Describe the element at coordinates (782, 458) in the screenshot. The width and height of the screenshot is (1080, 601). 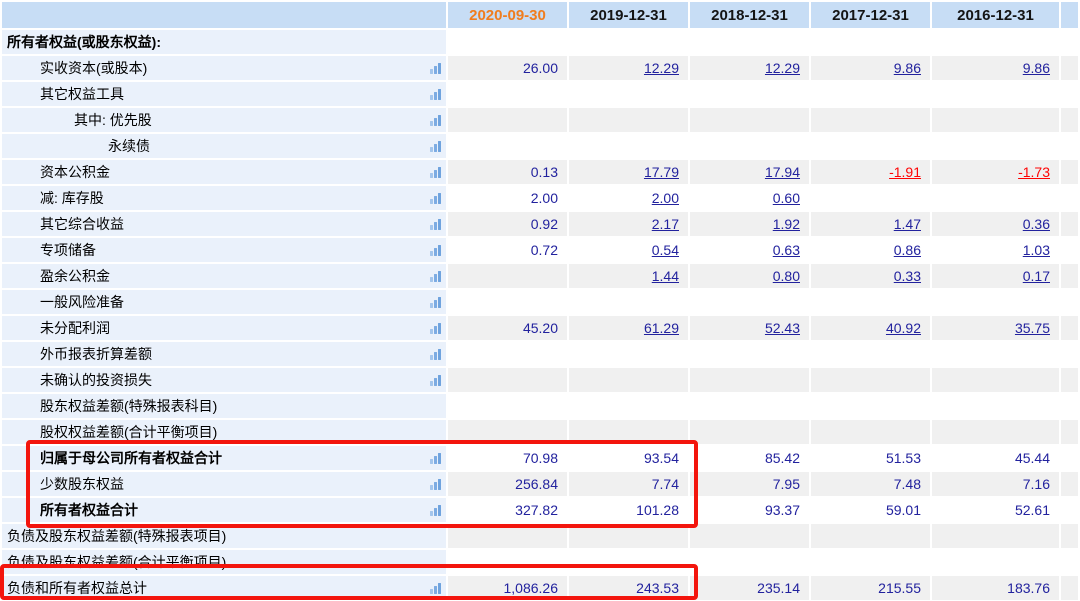
I see `cell-value: 85.42` at that location.